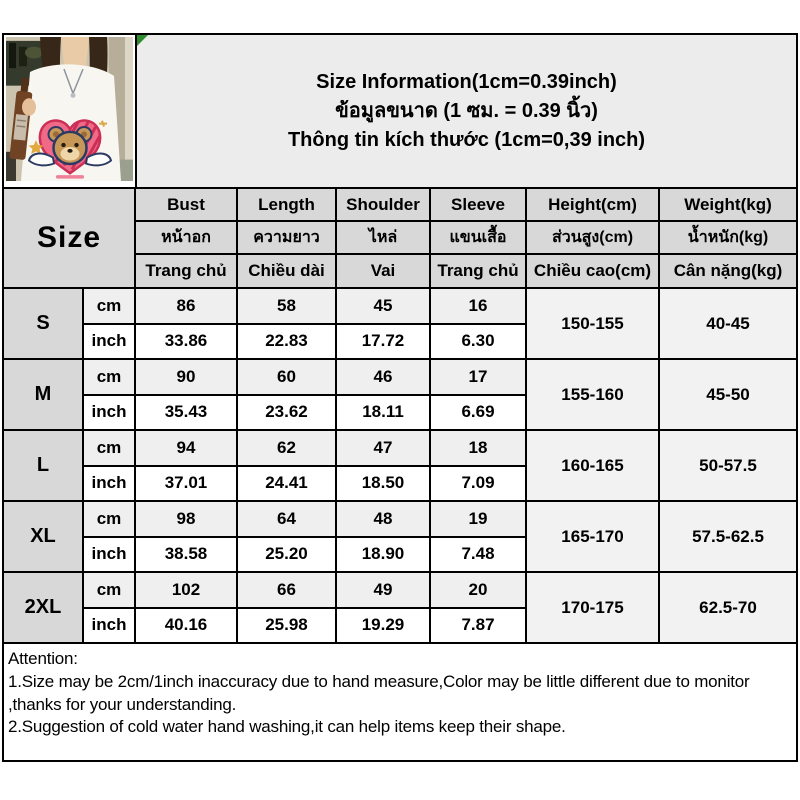  Describe the element at coordinates (384, 342) in the screenshot. I see `cell-s-shoulder-inch: 17.72` at that location.